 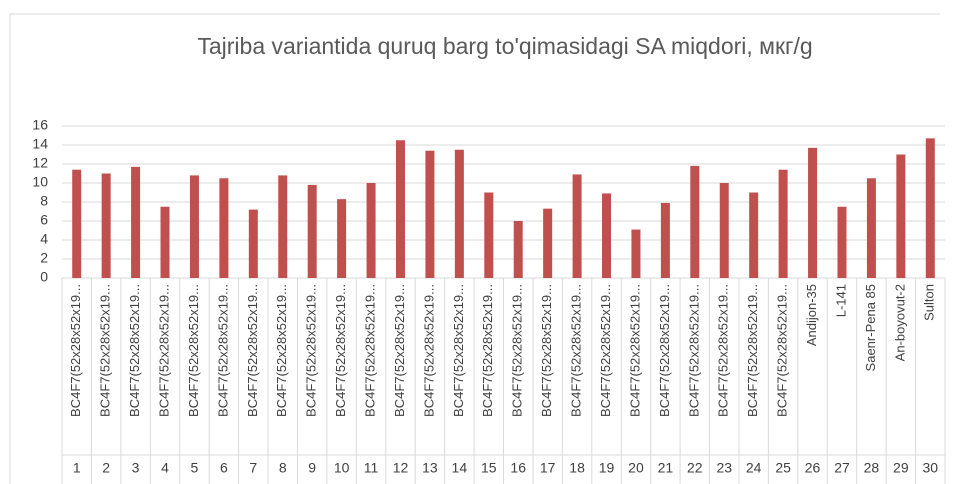 I want to click on x-tick-number: 20, so click(x=636, y=468).